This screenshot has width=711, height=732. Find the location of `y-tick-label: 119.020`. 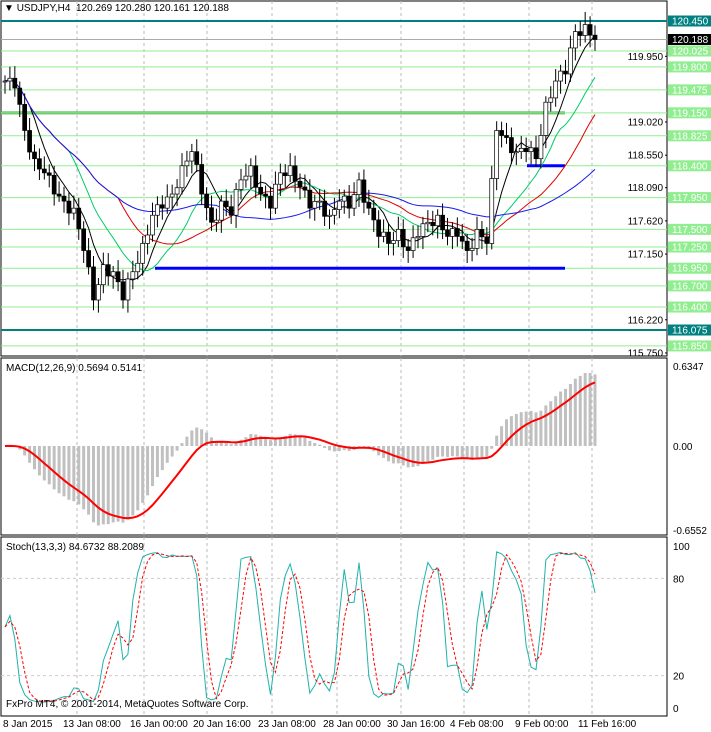

y-tick-label: 119.020 is located at coordinates (646, 123).